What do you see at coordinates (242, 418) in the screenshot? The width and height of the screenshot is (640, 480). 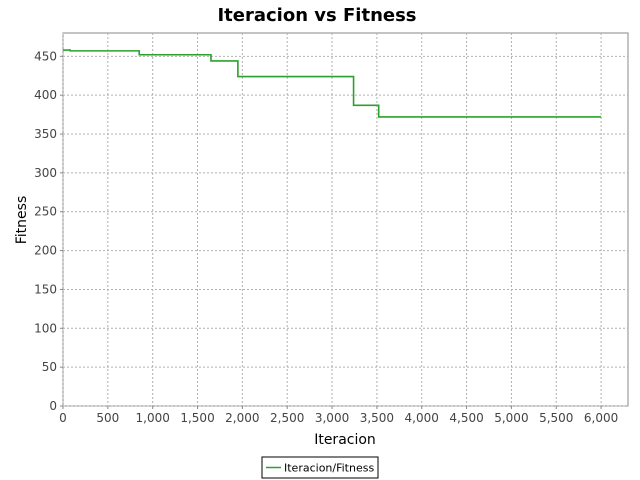 I see `x-tick-label: 2,000` at bounding box center [242, 418].